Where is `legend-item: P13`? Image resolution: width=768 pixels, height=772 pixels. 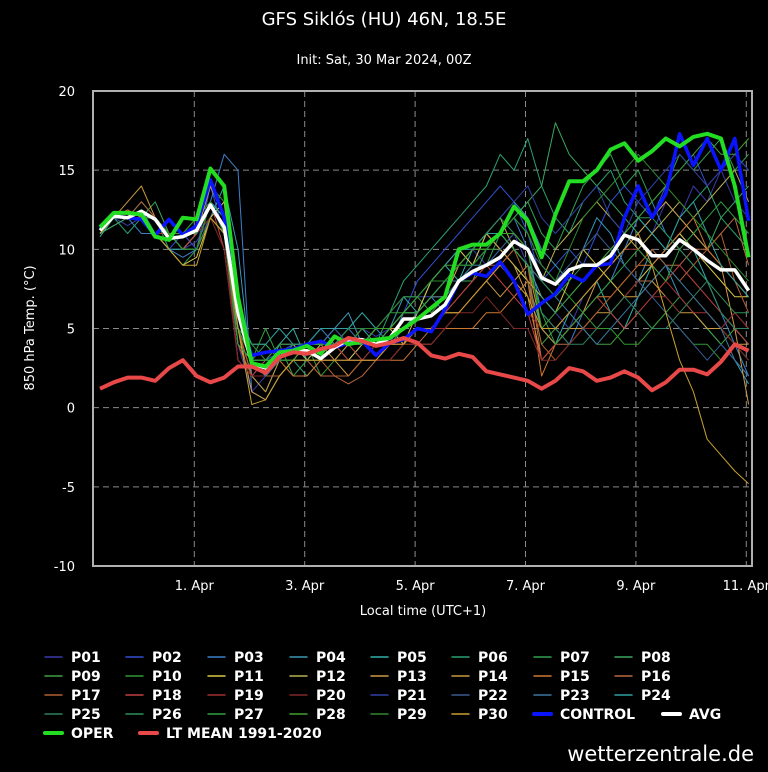 legend-item: P13 is located at coordinates (398, 677).